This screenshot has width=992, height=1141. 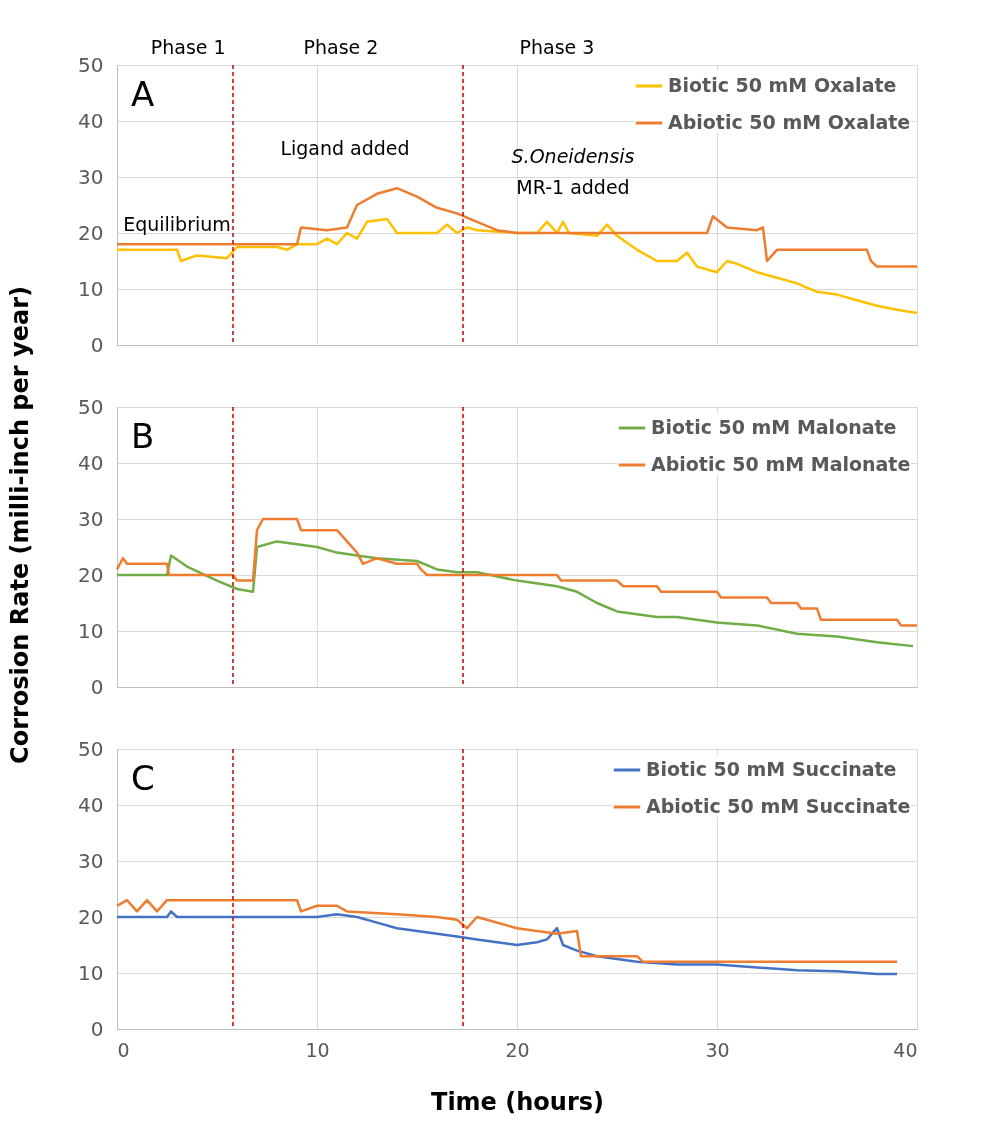 What do you see at coordinates (317, 1049) in the screenshot?
I see `x-tick-label: 10` at bounding box center [317, 1049].